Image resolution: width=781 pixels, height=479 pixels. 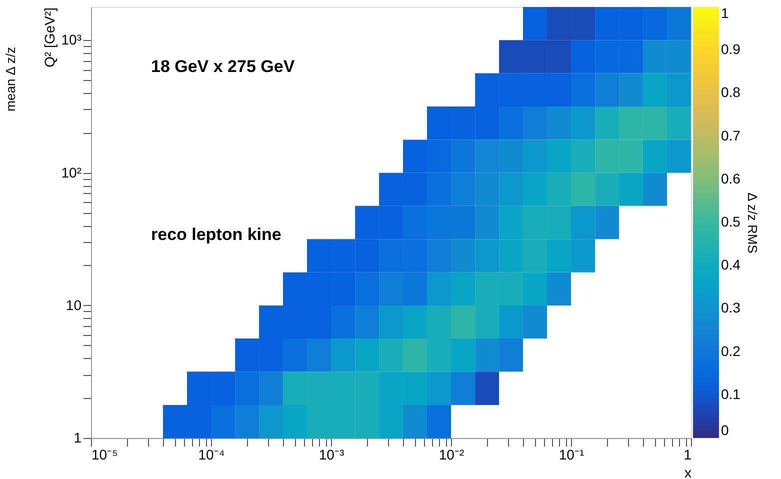 What do you see at coordinates (688, 471) in the screenshot?
I see `x-axis-title: x` at bounding box center [688, 471].